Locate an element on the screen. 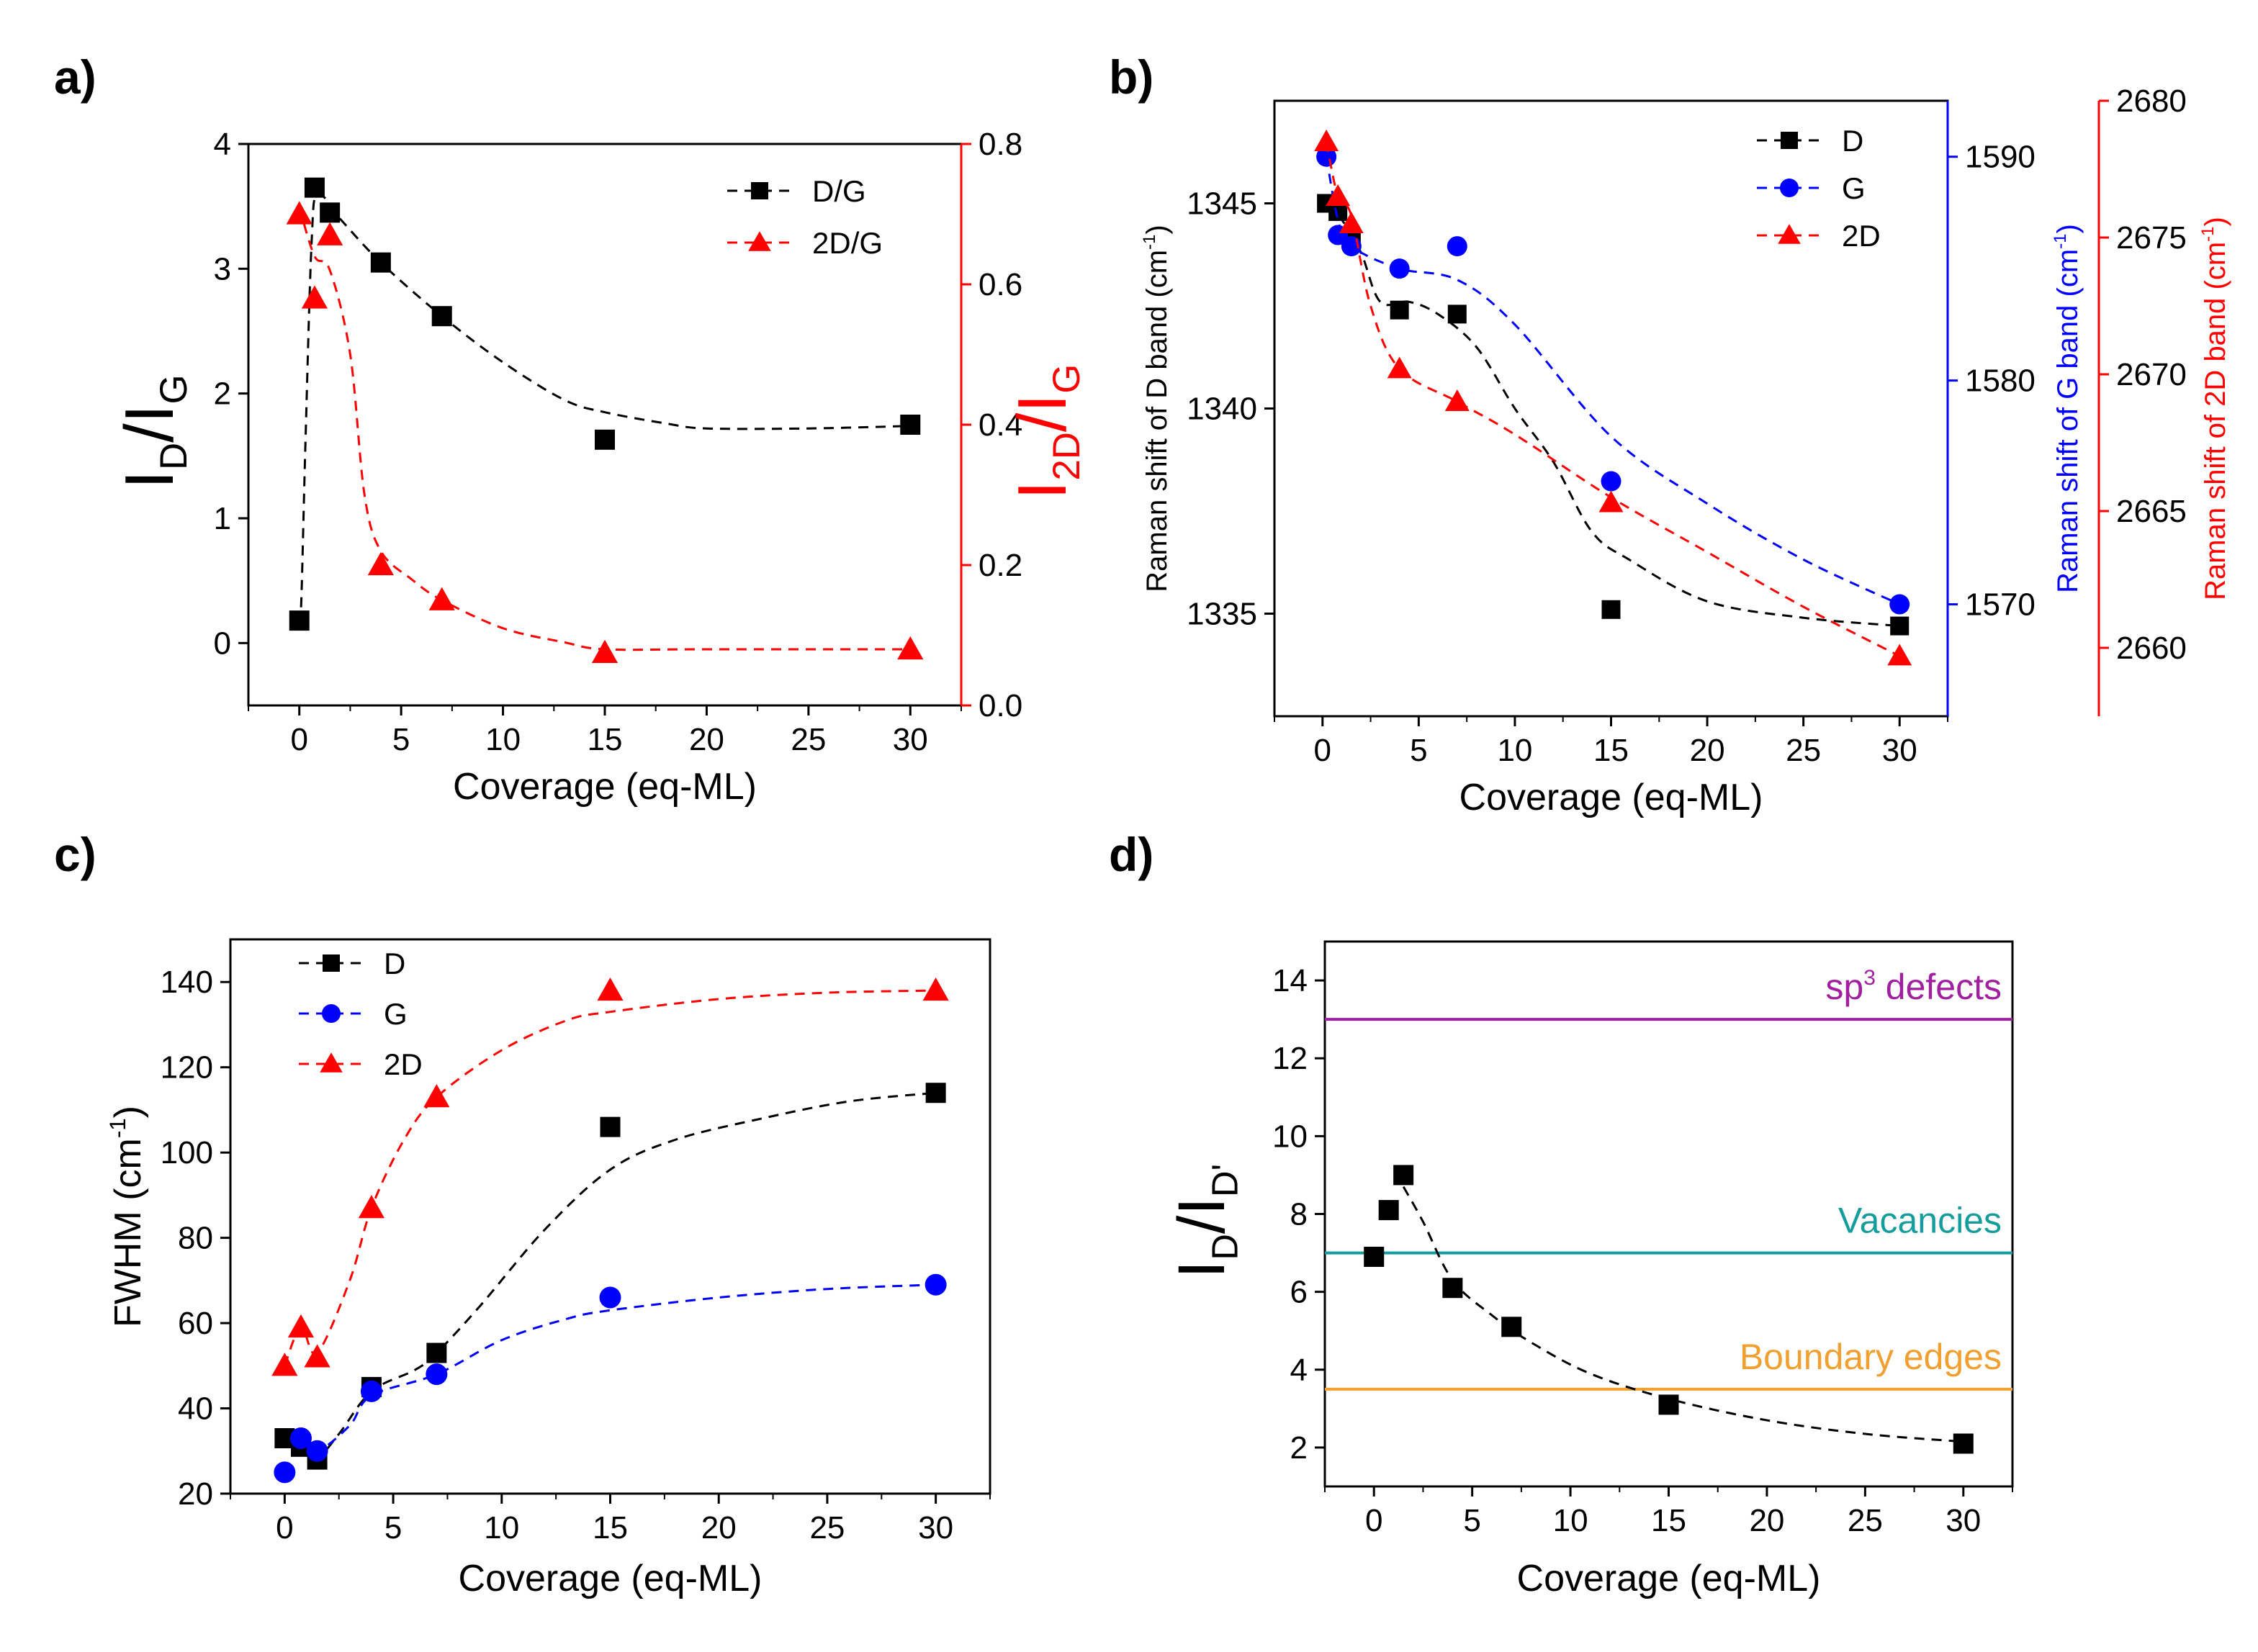  y-left-label: ID/ID' is located at coordinates (1205, 1221).